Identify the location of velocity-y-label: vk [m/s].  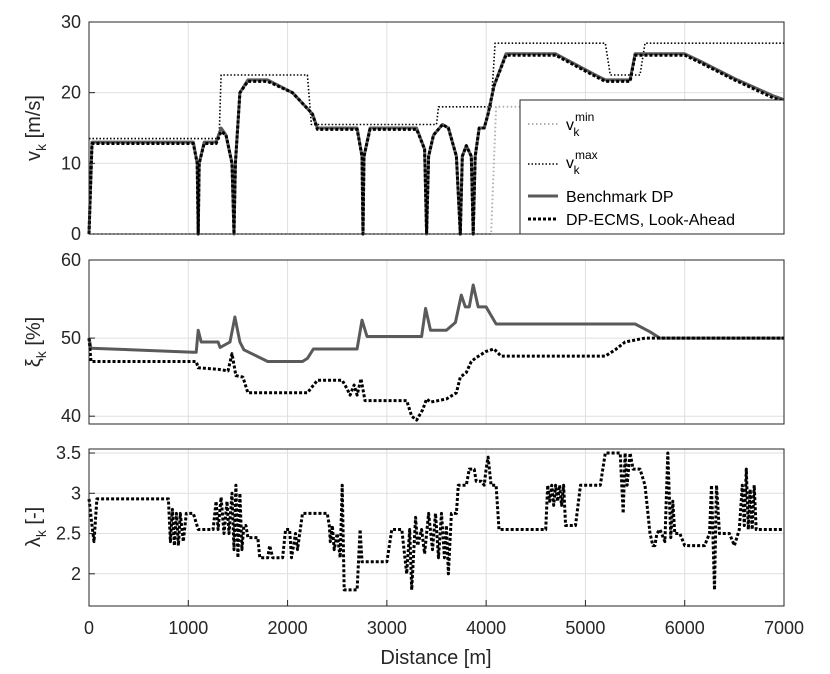
(36, 128).